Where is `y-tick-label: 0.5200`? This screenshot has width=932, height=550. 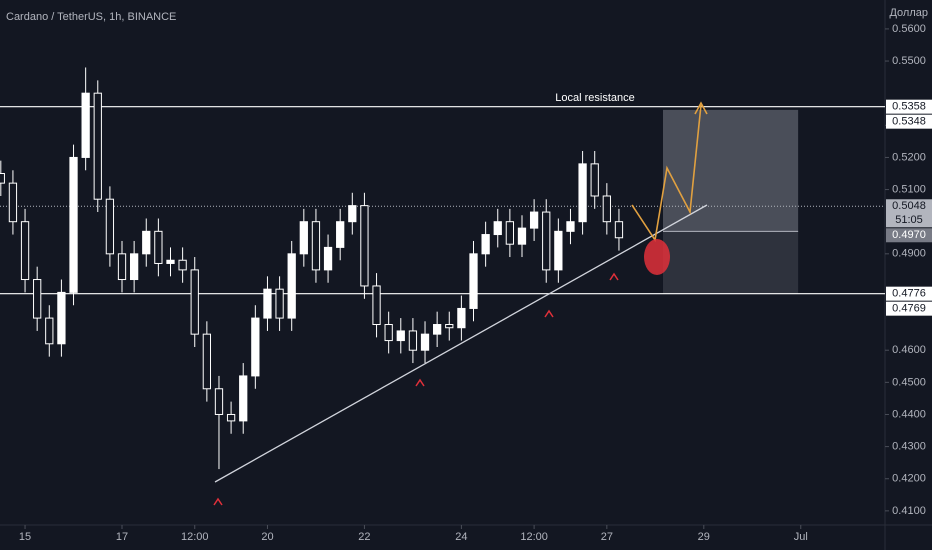 y-tick-label: 0.5200 is located at coordinates (909, 157).